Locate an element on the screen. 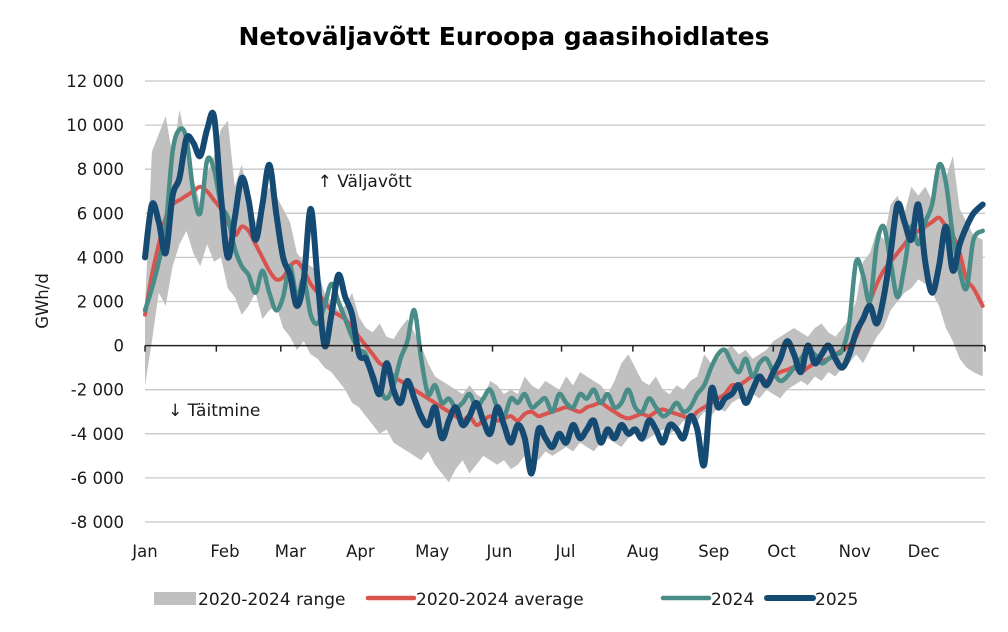 This screenshot has width=1008, height=632. legend: 2020-2024 range 2020-2024 average 2024 2025 is located at coordinates (506, 600).